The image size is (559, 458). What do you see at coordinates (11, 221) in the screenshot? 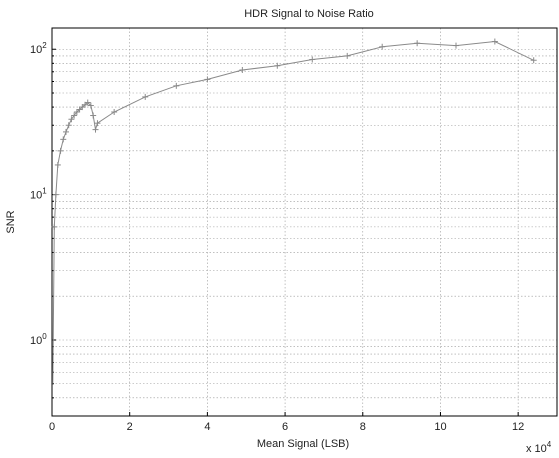
I see `y-axis-label: SNR` at bounding box center [11, 221].